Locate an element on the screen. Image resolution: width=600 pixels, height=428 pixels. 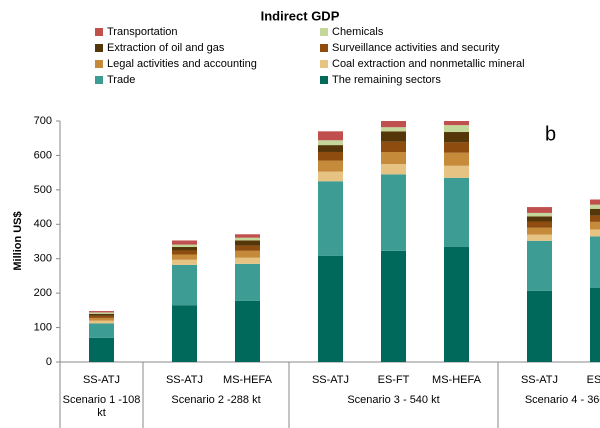
y-tick-label: 700 is located at coordinates (43, 121).